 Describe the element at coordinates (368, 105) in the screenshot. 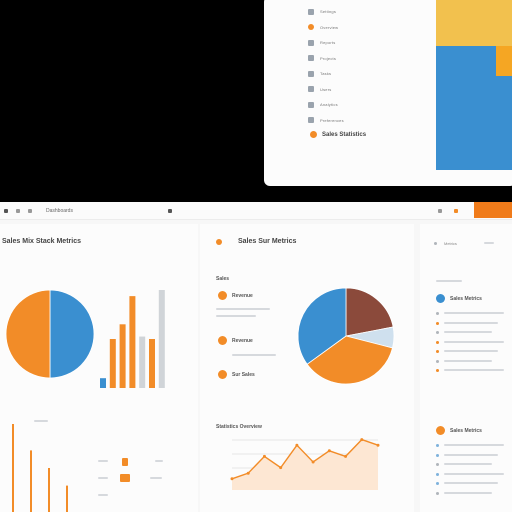

I see `menu-item: Analytics` at that location.